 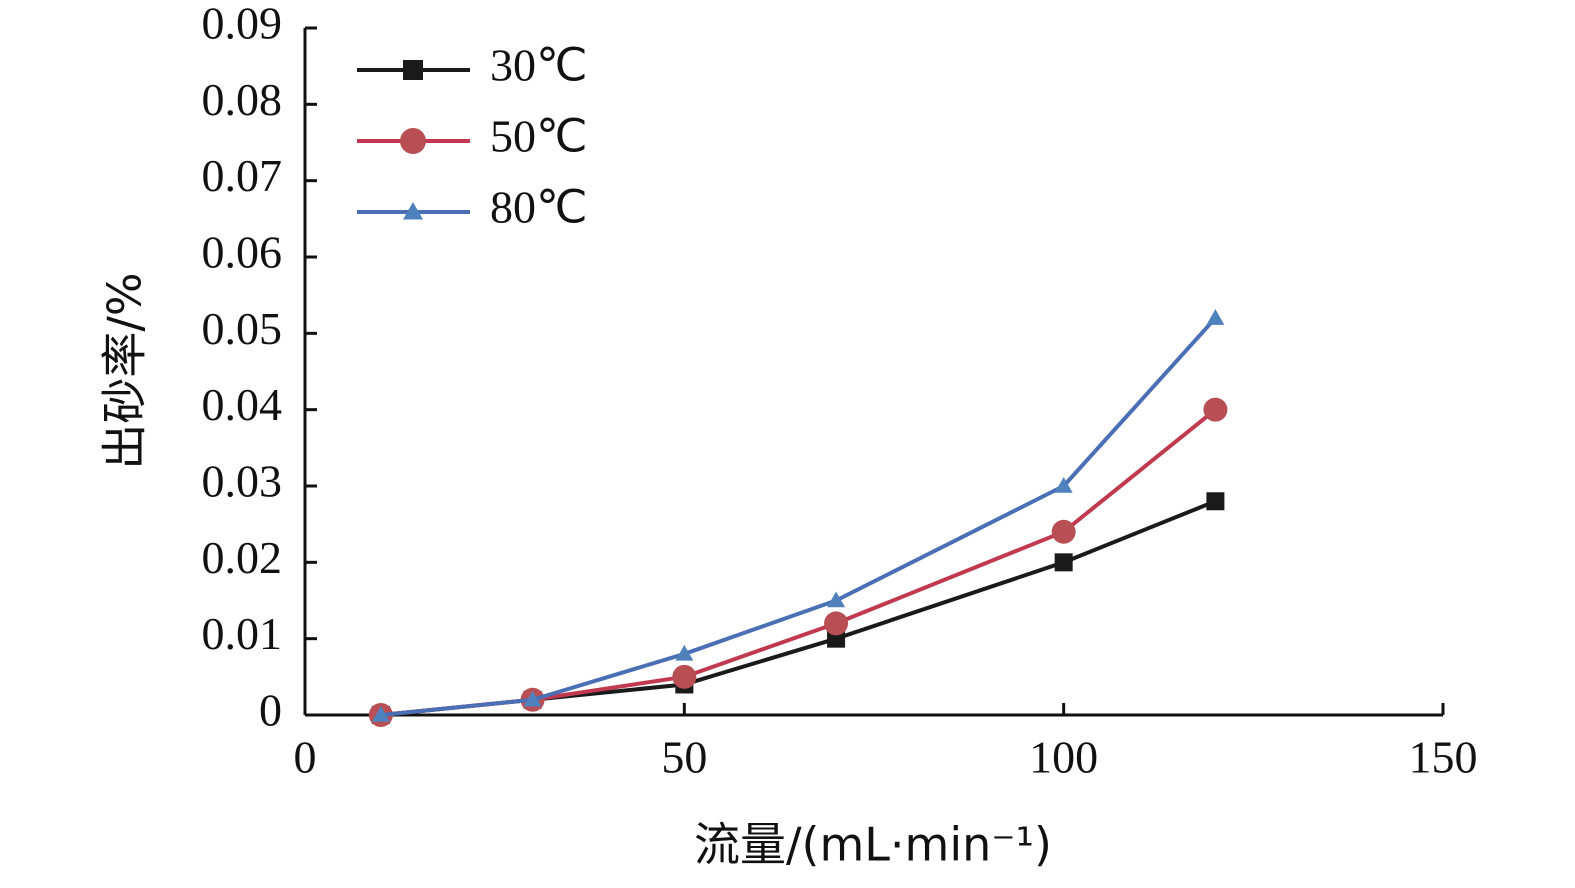 What do you see at coordinates (242, 328) in the screenshot?
I see `y-tick-label: 0.05` at bounding box center [242, 328].